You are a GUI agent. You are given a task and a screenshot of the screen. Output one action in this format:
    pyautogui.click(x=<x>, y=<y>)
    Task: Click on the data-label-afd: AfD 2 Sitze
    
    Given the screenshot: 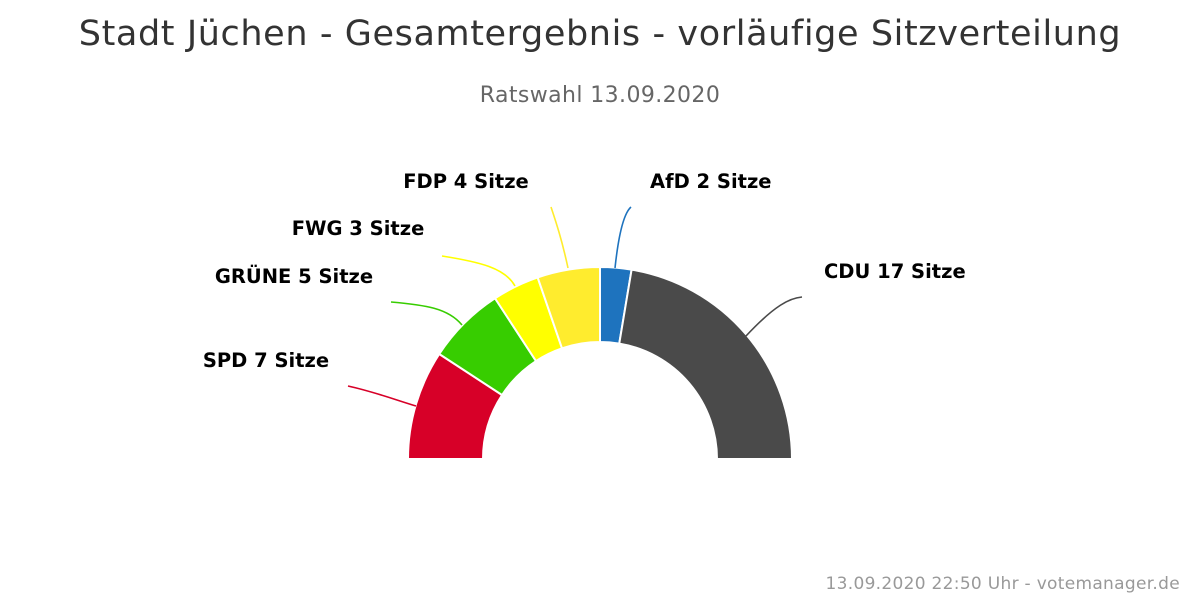 What is the action you would take?
    pyautogui.click(x=711, y=181)
    